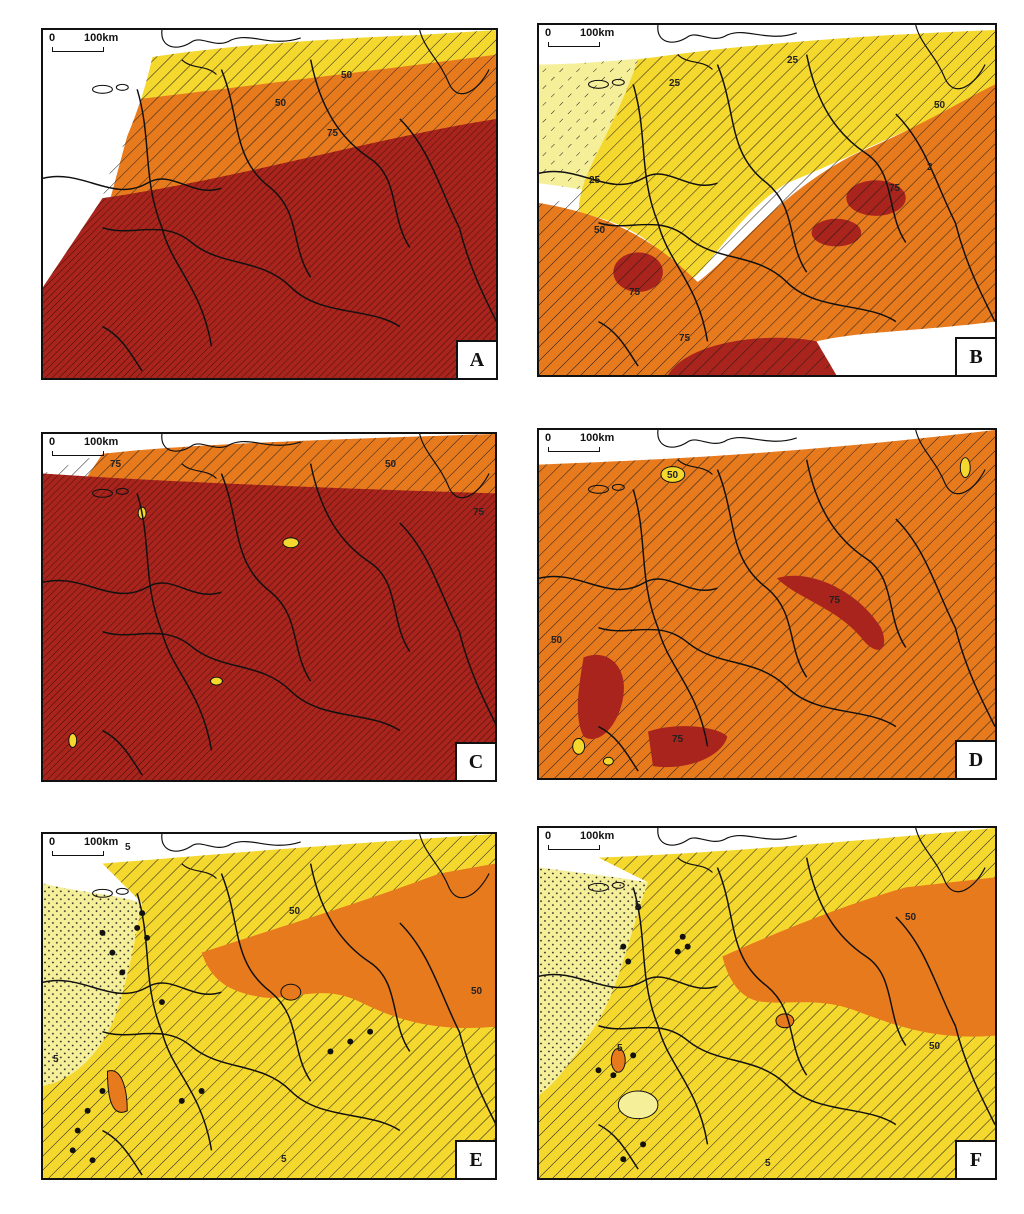  I want to click on zone-pale-yellow-patch, so click(638, 1105).